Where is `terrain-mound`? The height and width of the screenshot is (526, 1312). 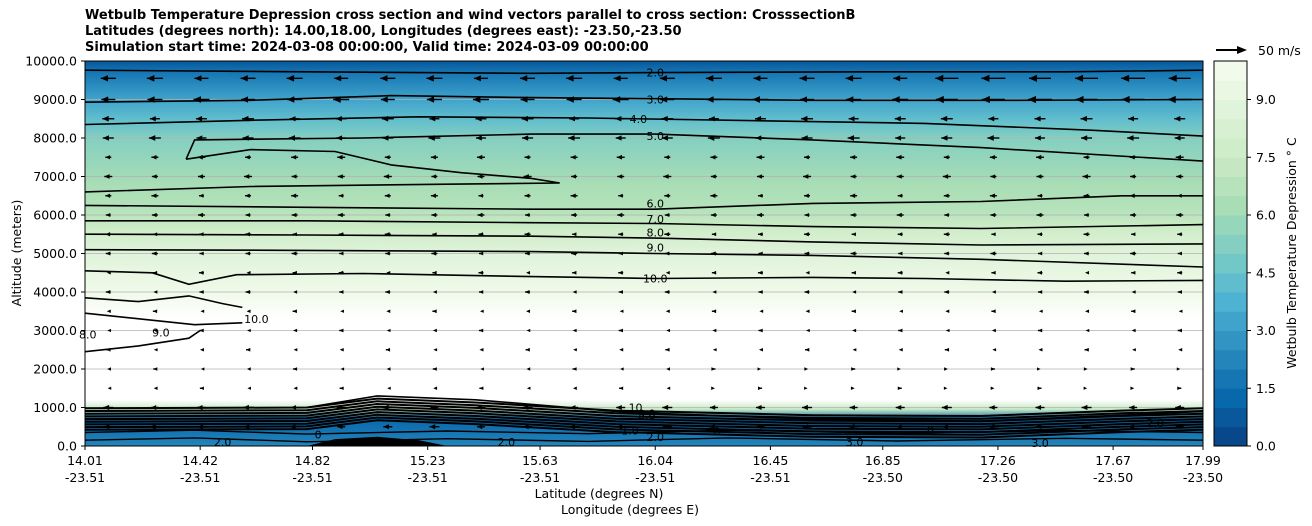
terrain-mound is located at coordinates (377, 441).